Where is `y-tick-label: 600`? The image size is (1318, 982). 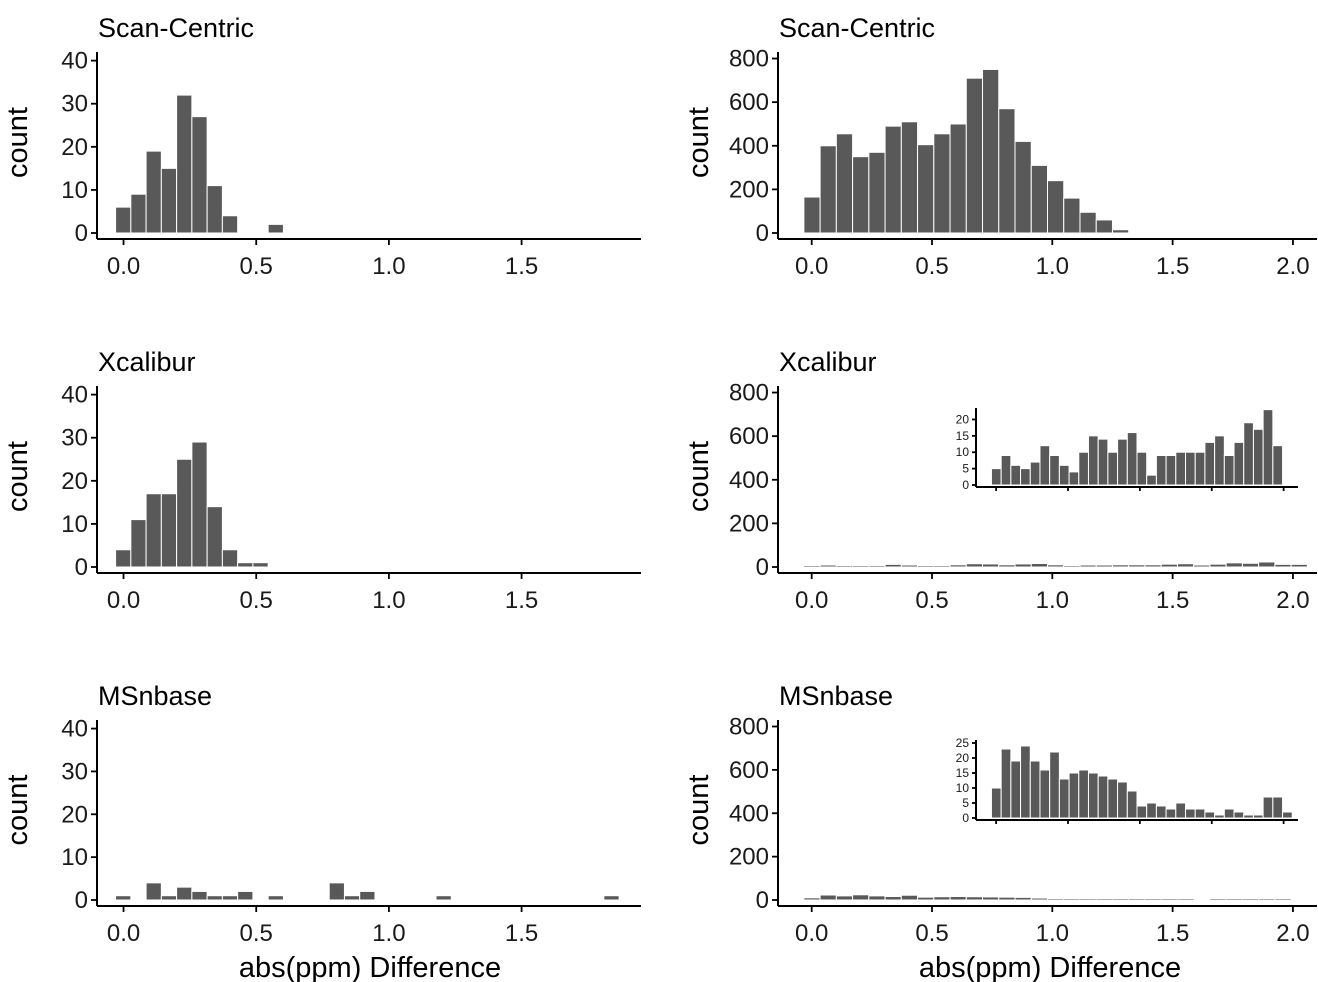 y-tick-label: 600 is located at coordinates (749, 102).